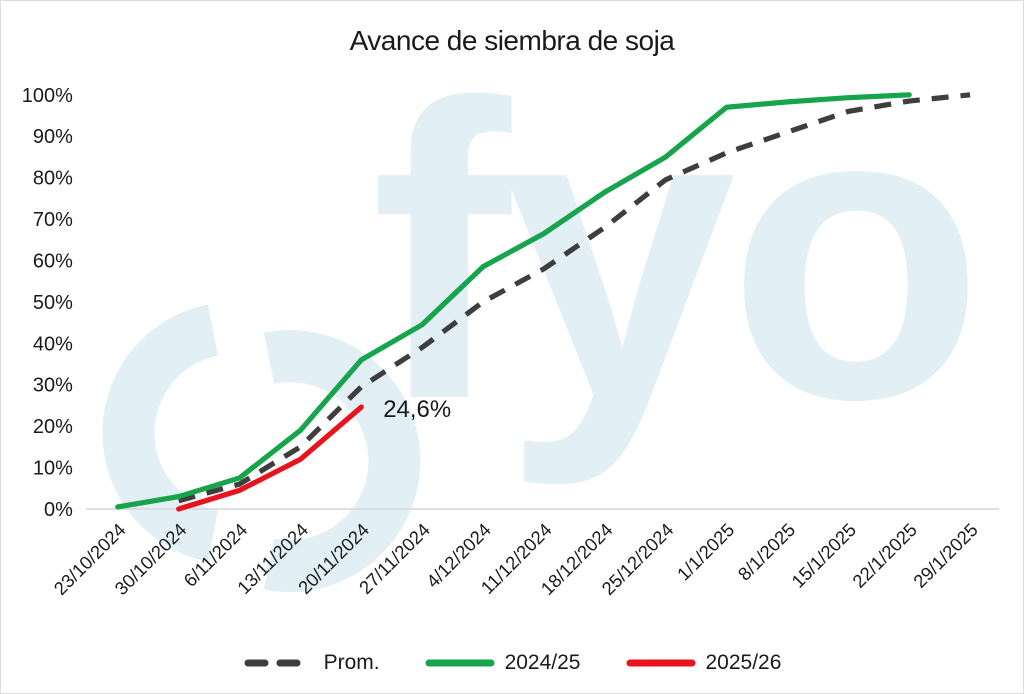 The height and width of the screenshot is (694, 1024). Describe the element at coordinates (53, 303) in the screenshot. I see `y-axis-tick-label: 50%` at that location.